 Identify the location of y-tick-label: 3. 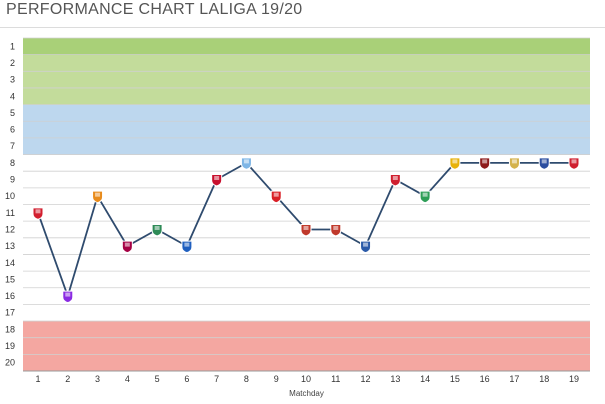
(12, 80).